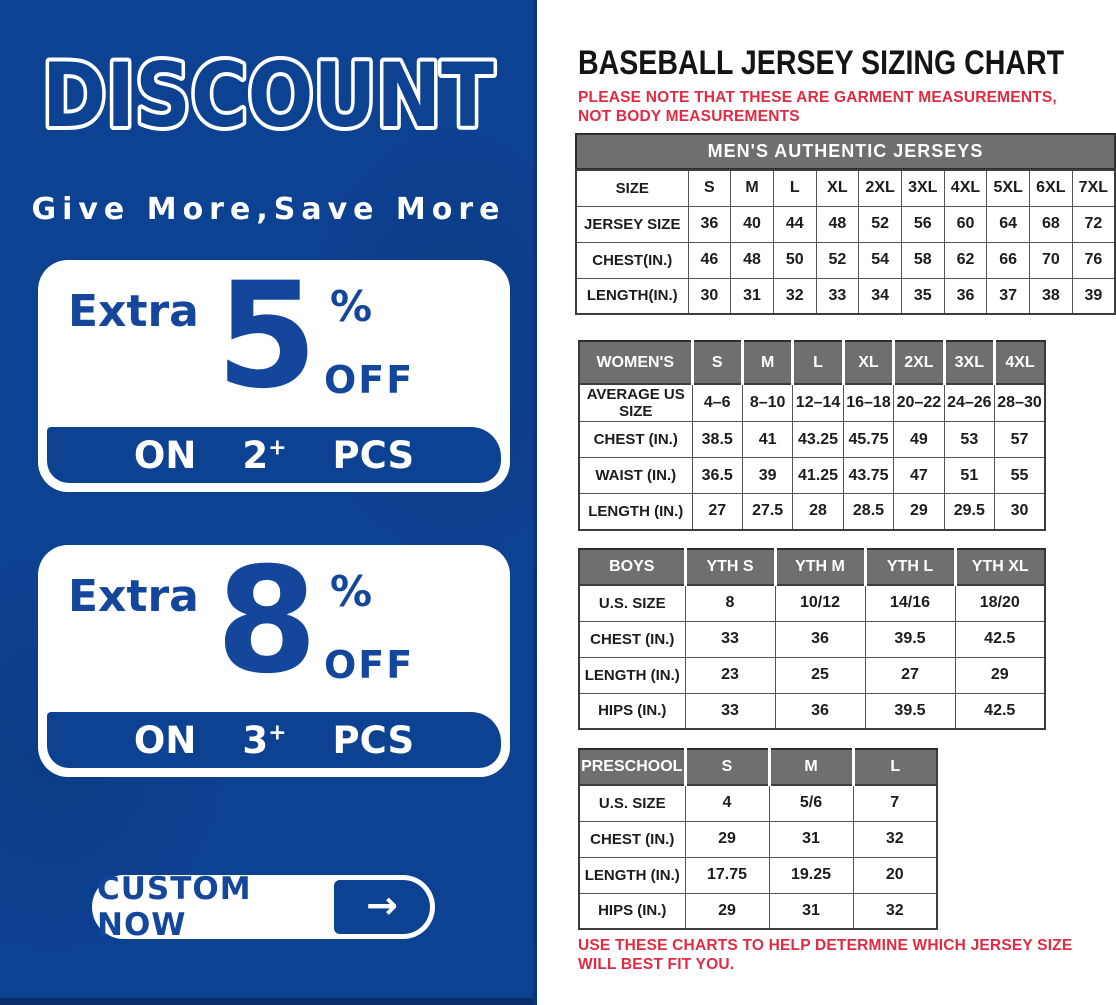  I want to click on value-cell: 32, so click(794, 296).